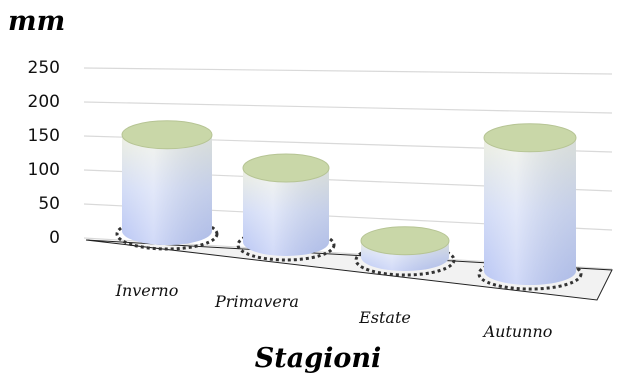 Image resolution: width=617 pixels, height=376 pixels. What do you see at coordinates (49, 204) in the screenshot?
I see `y-tick-label: 50` at bounding box center [49, 204].